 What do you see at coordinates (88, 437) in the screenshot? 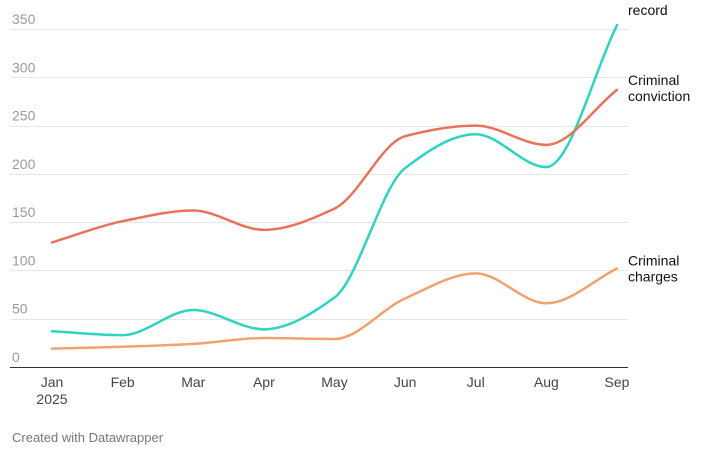
I see `credit-text: Created with Datawrapper` at bounding box center [88, 437].